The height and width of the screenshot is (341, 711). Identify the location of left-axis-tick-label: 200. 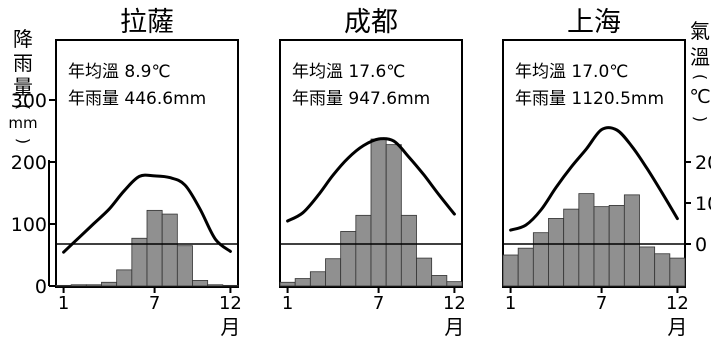
(29, 163).